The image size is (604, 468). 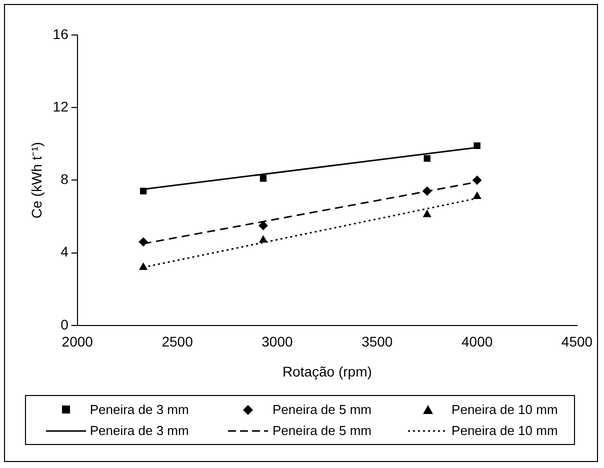 What do you see at coordinates (577, 342) in the screenshot?
I see `x-tick-label: 4500` at bounding box center [577, 342].